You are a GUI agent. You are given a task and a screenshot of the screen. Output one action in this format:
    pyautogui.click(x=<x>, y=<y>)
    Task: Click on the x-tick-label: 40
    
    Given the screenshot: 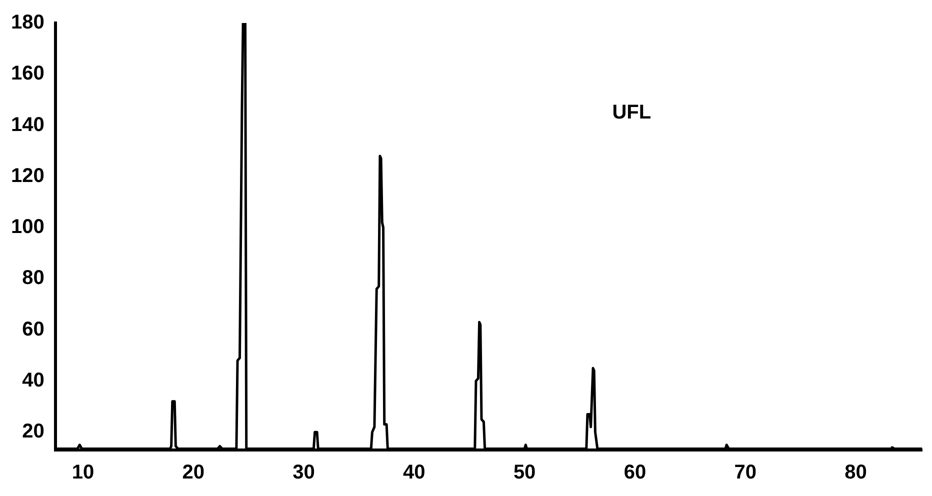 What is the action you would take?
    pyautogui.click(x=414, y=473)
    